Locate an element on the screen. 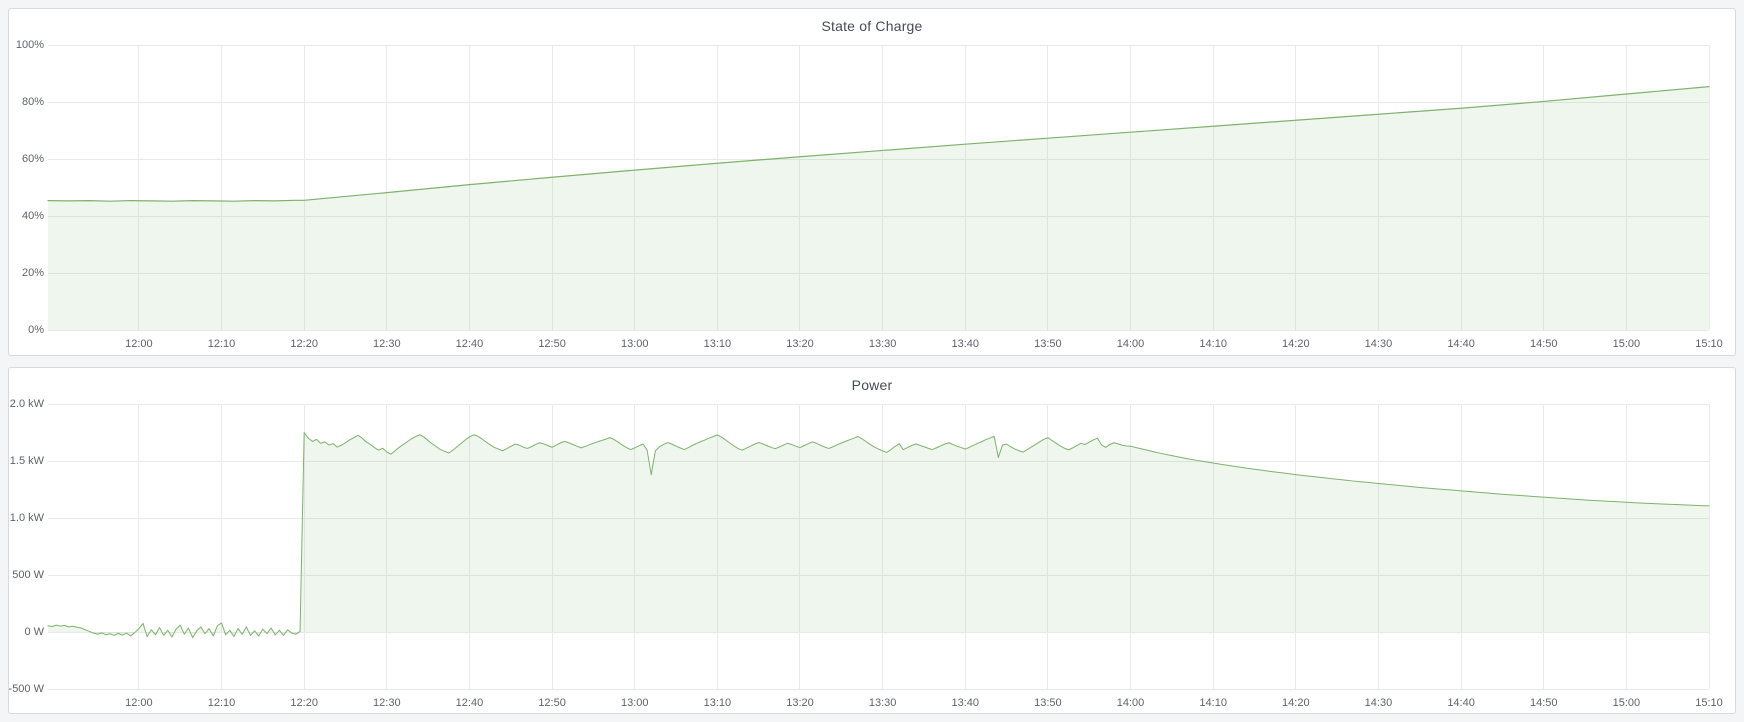 The height and width of the screenshot is (722, 1744). y-tick-label: 1.0 kW is located at coordinates (26, 518).